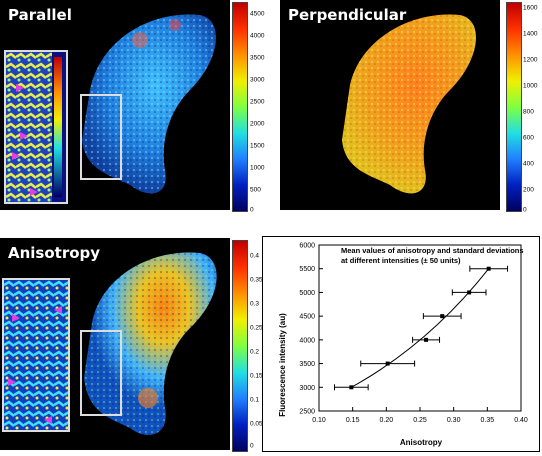 Image resolution: width=542 pixels, height=456 pixels. Describe the element at coordinates (40, 15) in the screenshot. I see `parallel-title: Parallel` at that location.